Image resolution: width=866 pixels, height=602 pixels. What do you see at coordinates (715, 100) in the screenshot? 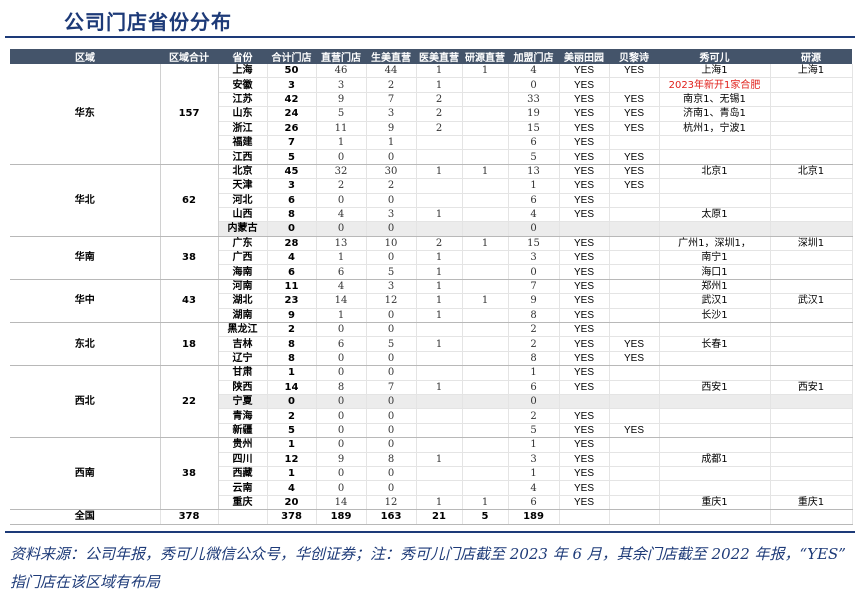
I see `table-cell: 南京1、无锡1` at bounding box center [715, 100].